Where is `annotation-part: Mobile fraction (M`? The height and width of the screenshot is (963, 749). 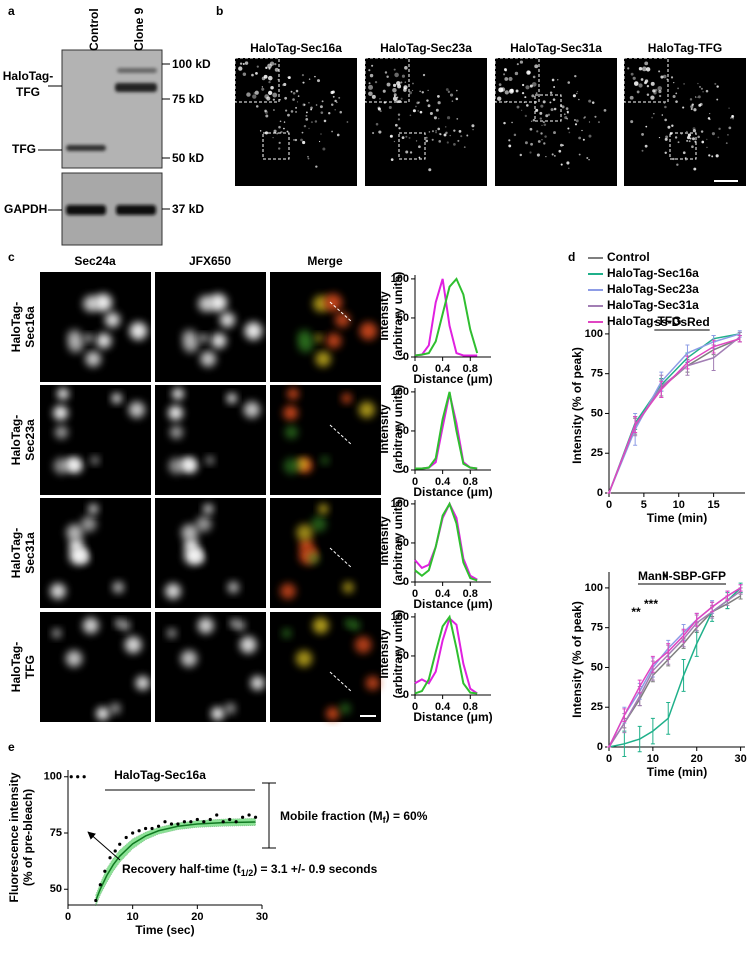
annotation-part: Mobile fraction (M is located at coordinates (331, 816).